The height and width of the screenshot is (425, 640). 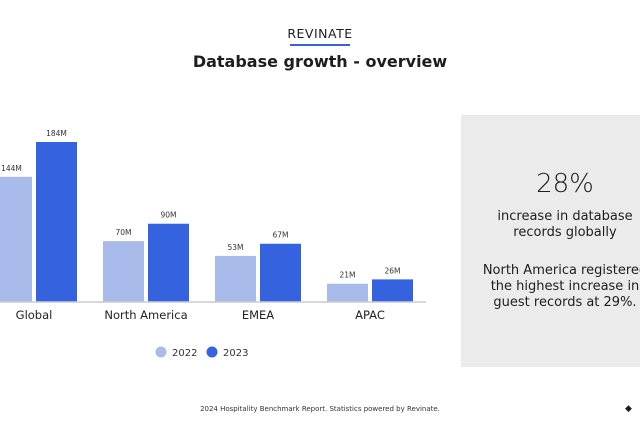 I want to click on category-label: EMEA, so click(x=258, y=315).